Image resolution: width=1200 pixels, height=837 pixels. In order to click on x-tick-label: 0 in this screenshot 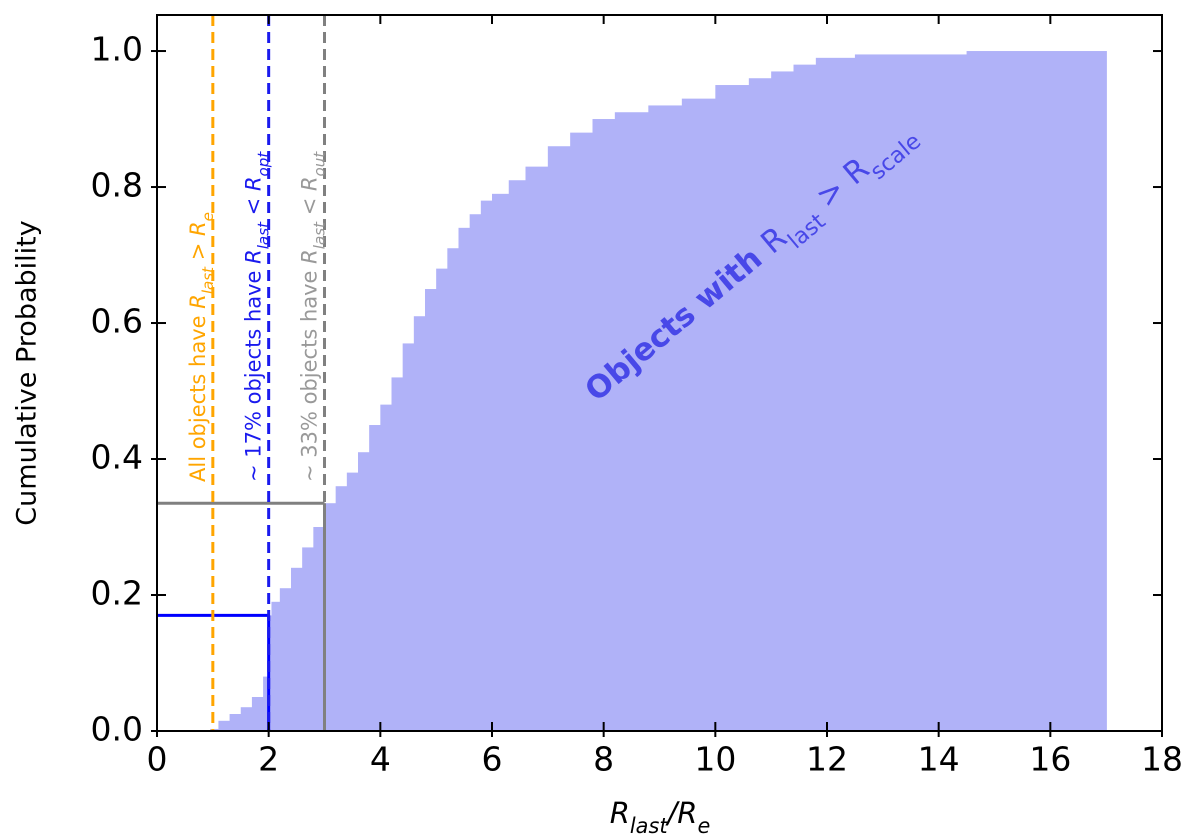, I will do `click(157, 759)`.